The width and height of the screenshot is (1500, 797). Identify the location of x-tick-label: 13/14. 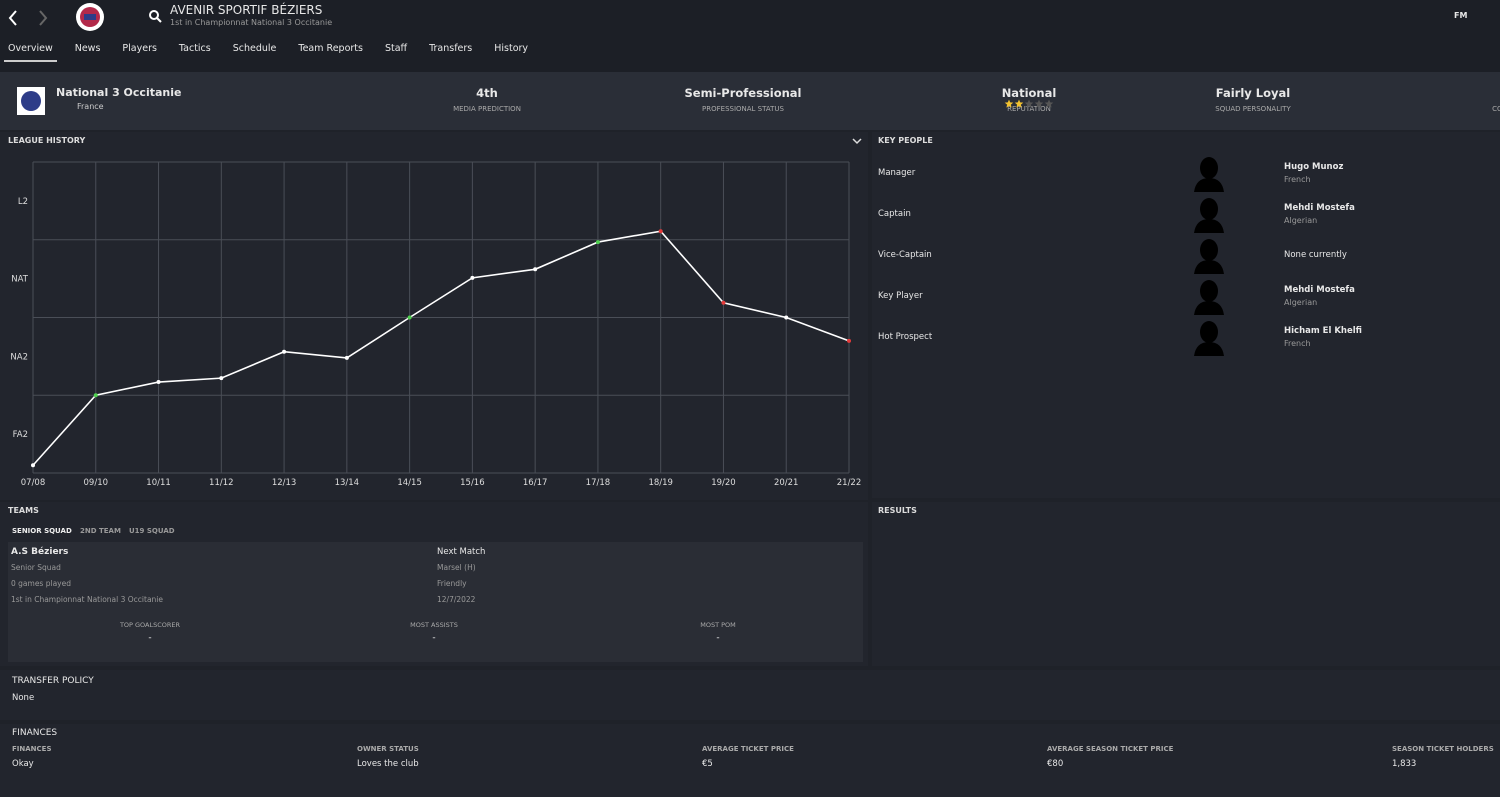
(347, 483).